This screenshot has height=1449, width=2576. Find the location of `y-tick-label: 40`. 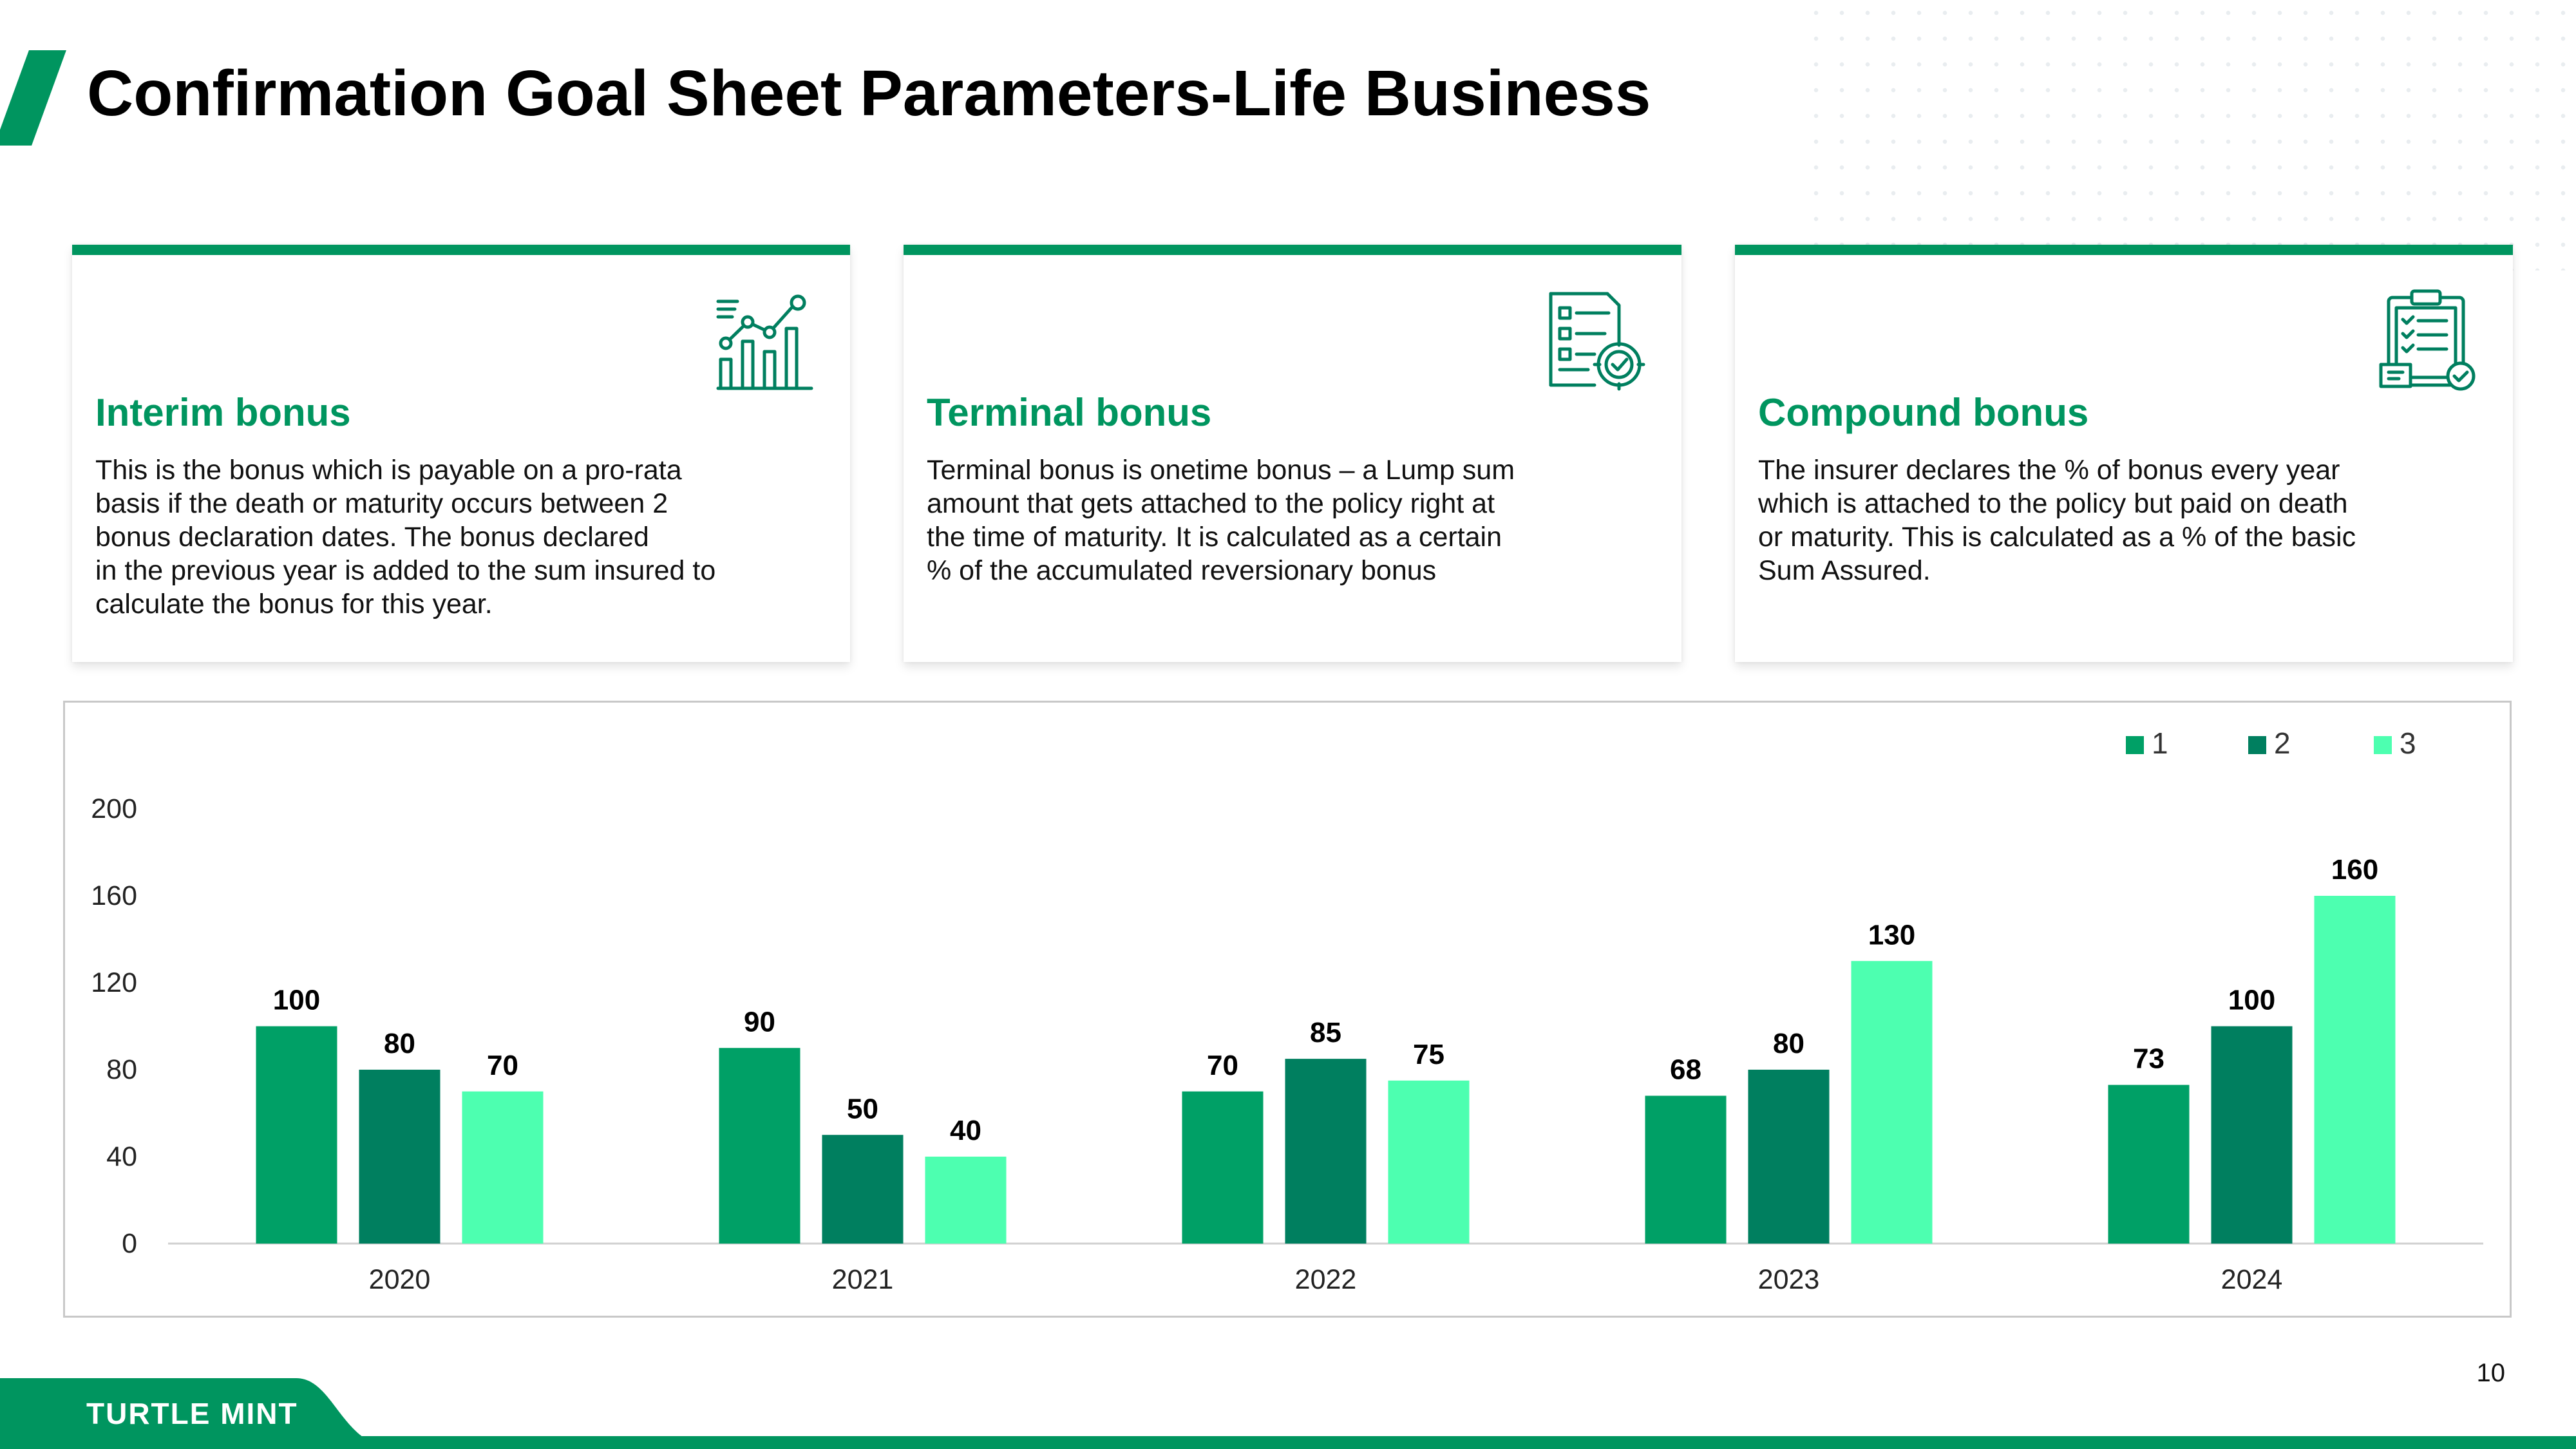

y-tick-label: 40 is located at coordinates (121, 1157).